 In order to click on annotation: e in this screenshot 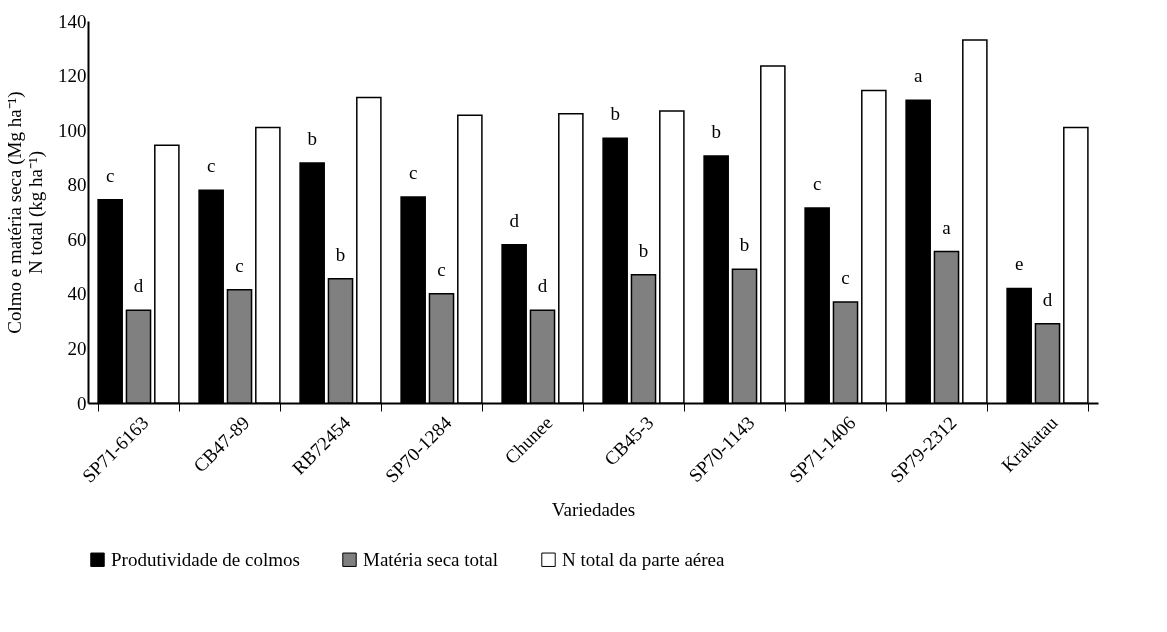, I will do `click(1019, 264)`.